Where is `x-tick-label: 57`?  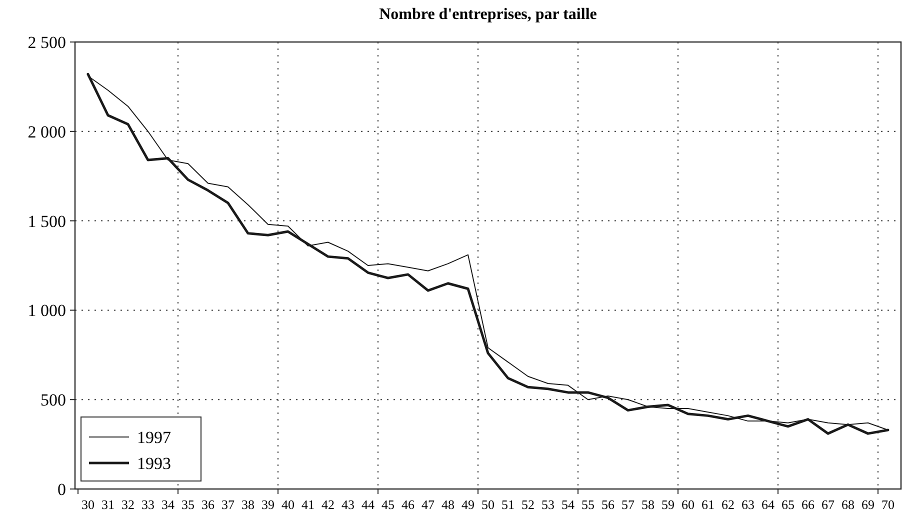 x-tick-label: 57 is located at coordinates (628, 504).